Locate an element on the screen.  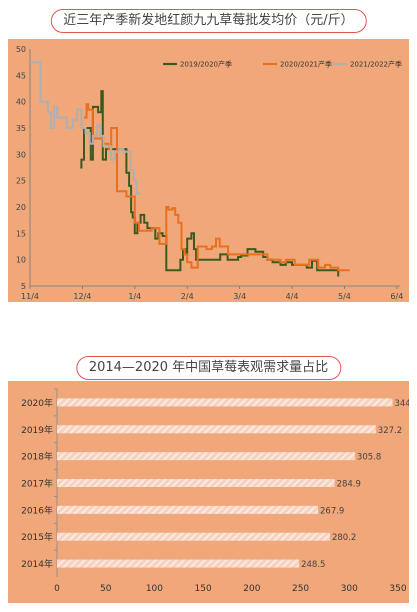
y-tick-label: 20 is located at coordinates (21, 207).